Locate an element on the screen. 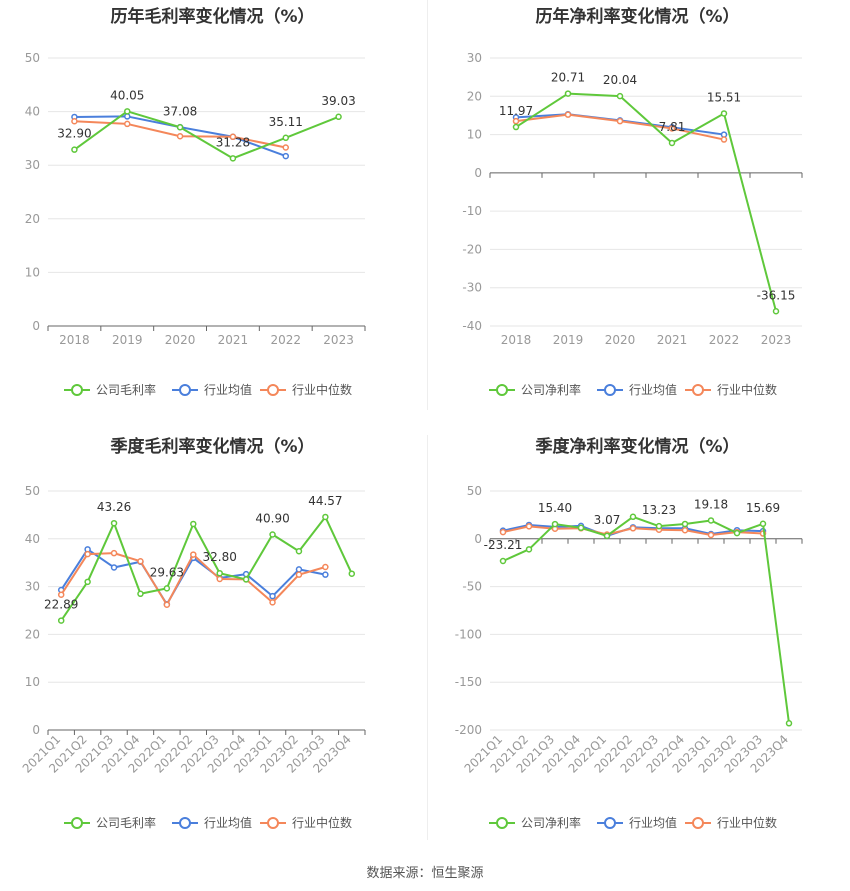 The image size is (850, 891). legend-item: 公司净利率 is located at coordinates (535, 822).